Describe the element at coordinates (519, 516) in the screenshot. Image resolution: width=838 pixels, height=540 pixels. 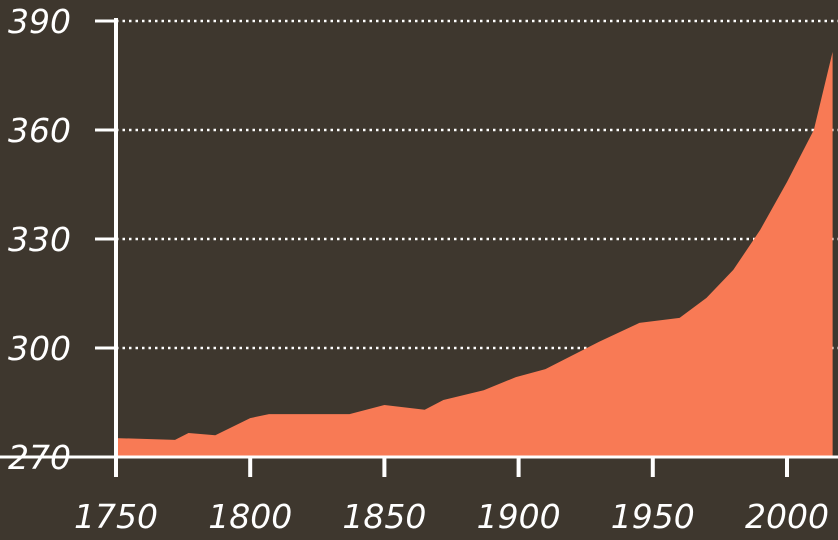
I see `x-tick-label: 1900` at that location.